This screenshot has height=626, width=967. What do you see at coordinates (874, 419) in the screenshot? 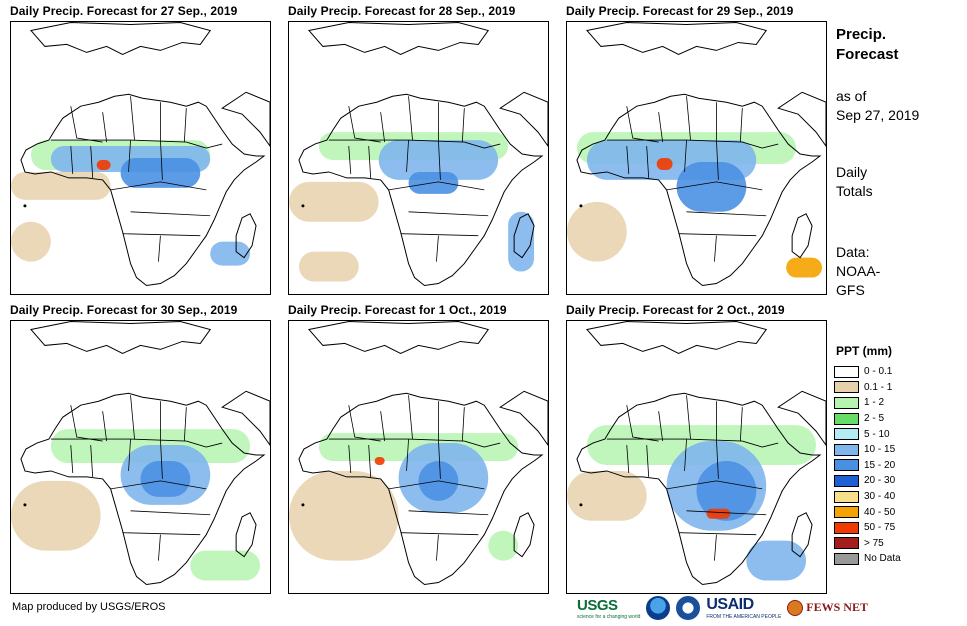
I see `legend-label: 2 - 5` at bounding box center [874, 419].